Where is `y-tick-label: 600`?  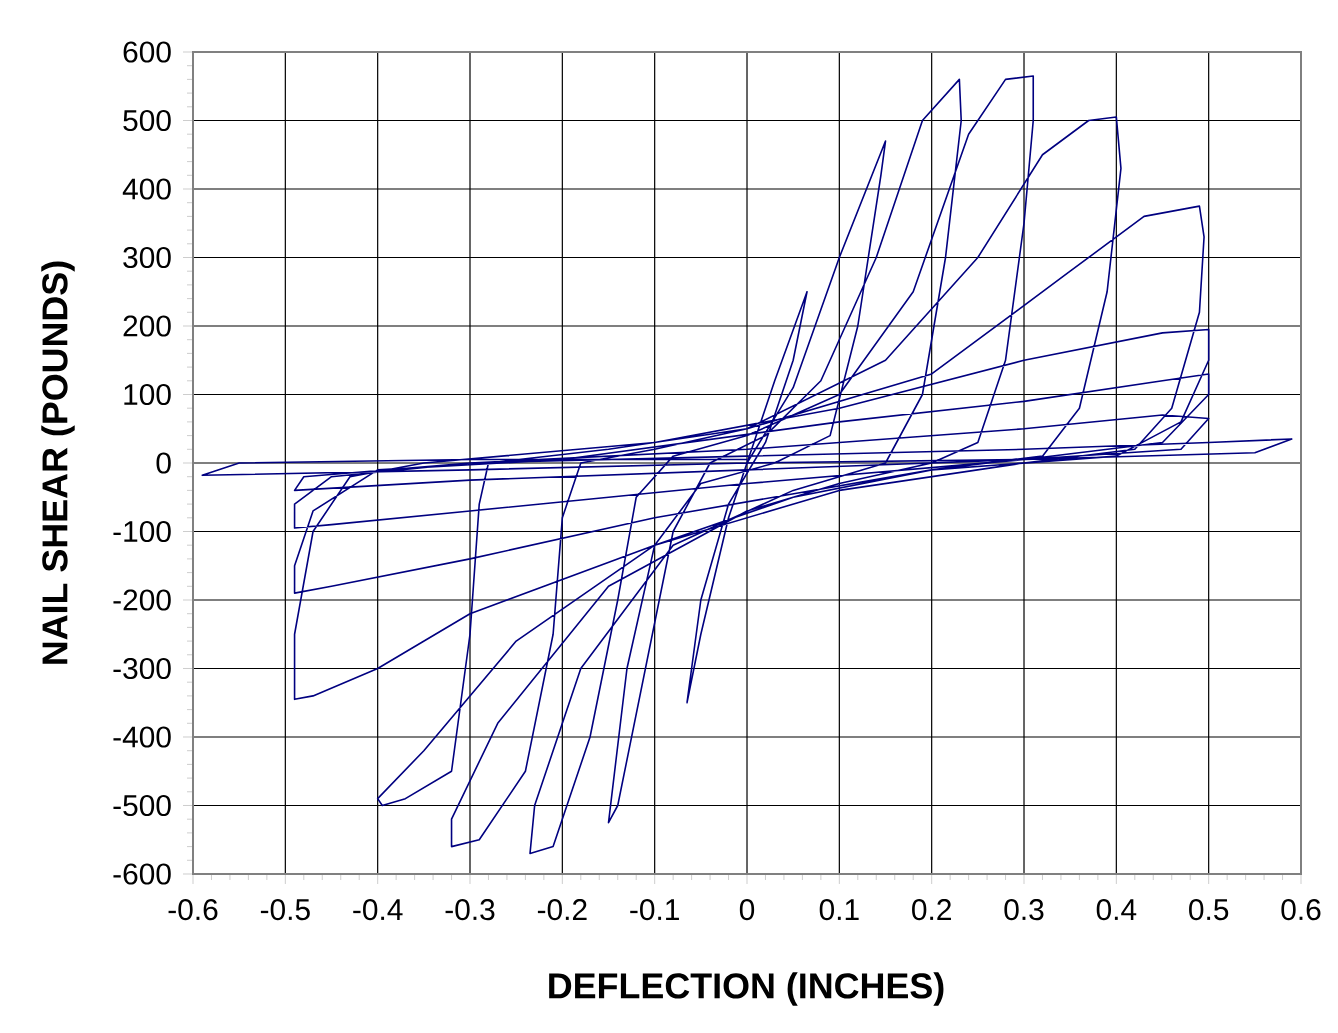
y-tick-label: 600 is located at coordinates (147, 52).